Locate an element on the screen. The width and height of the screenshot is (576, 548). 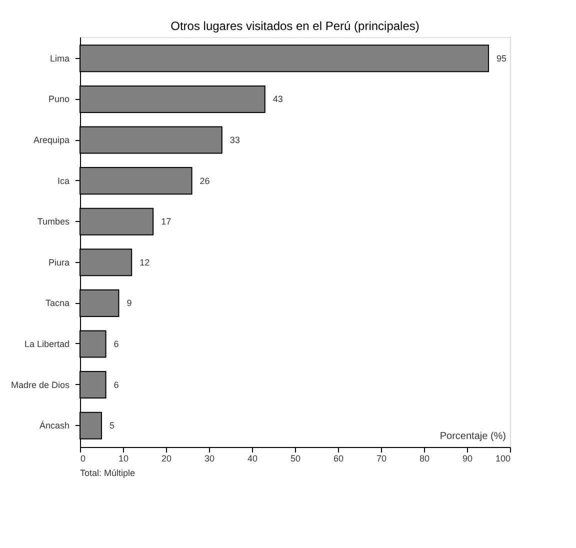
data-label: 33 is located at coordinates (235, 140).